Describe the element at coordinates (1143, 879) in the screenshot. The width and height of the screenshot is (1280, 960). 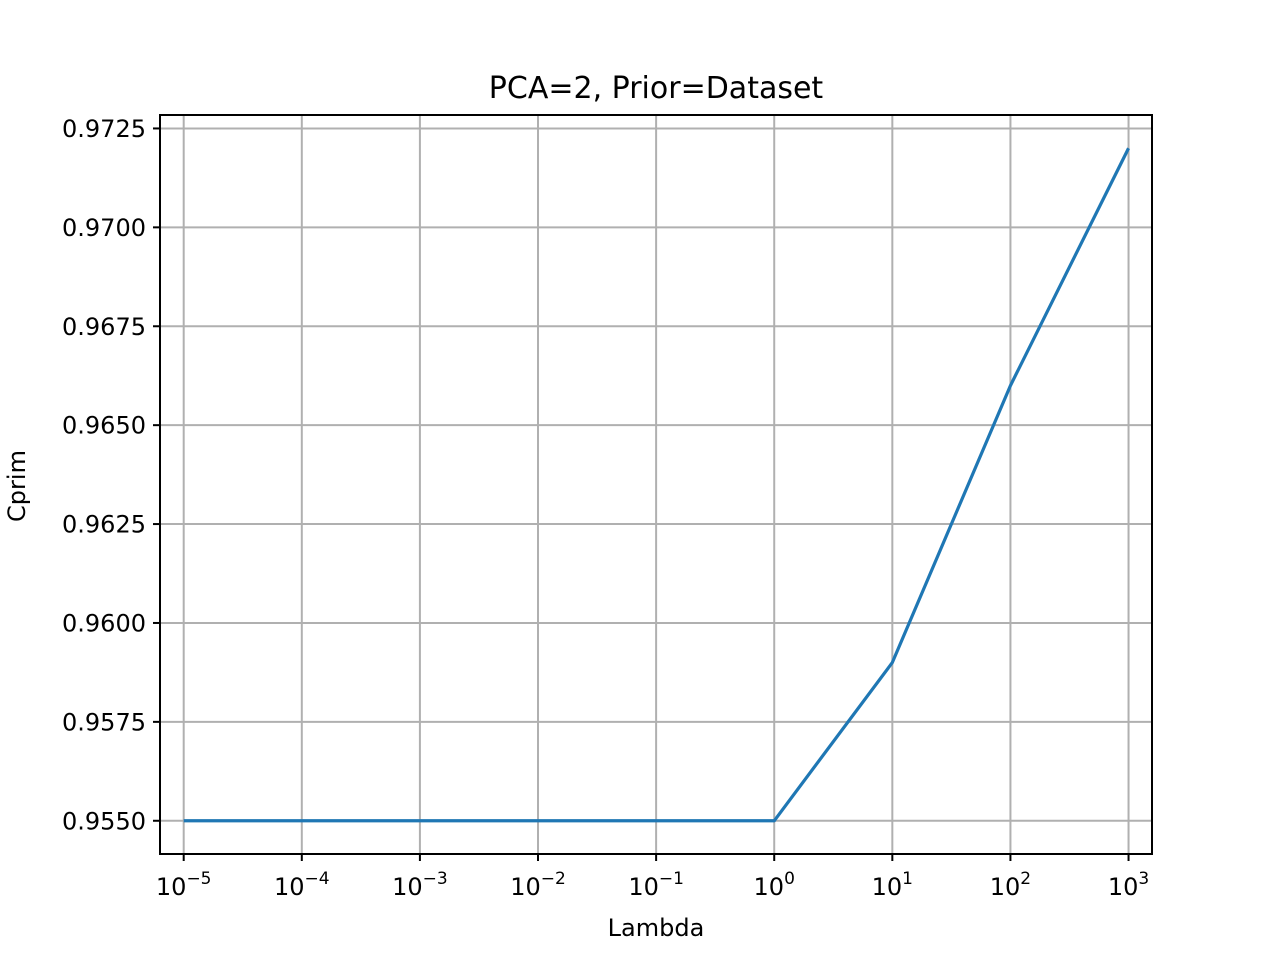
I see `x-tick-exponent: 3` at that location.